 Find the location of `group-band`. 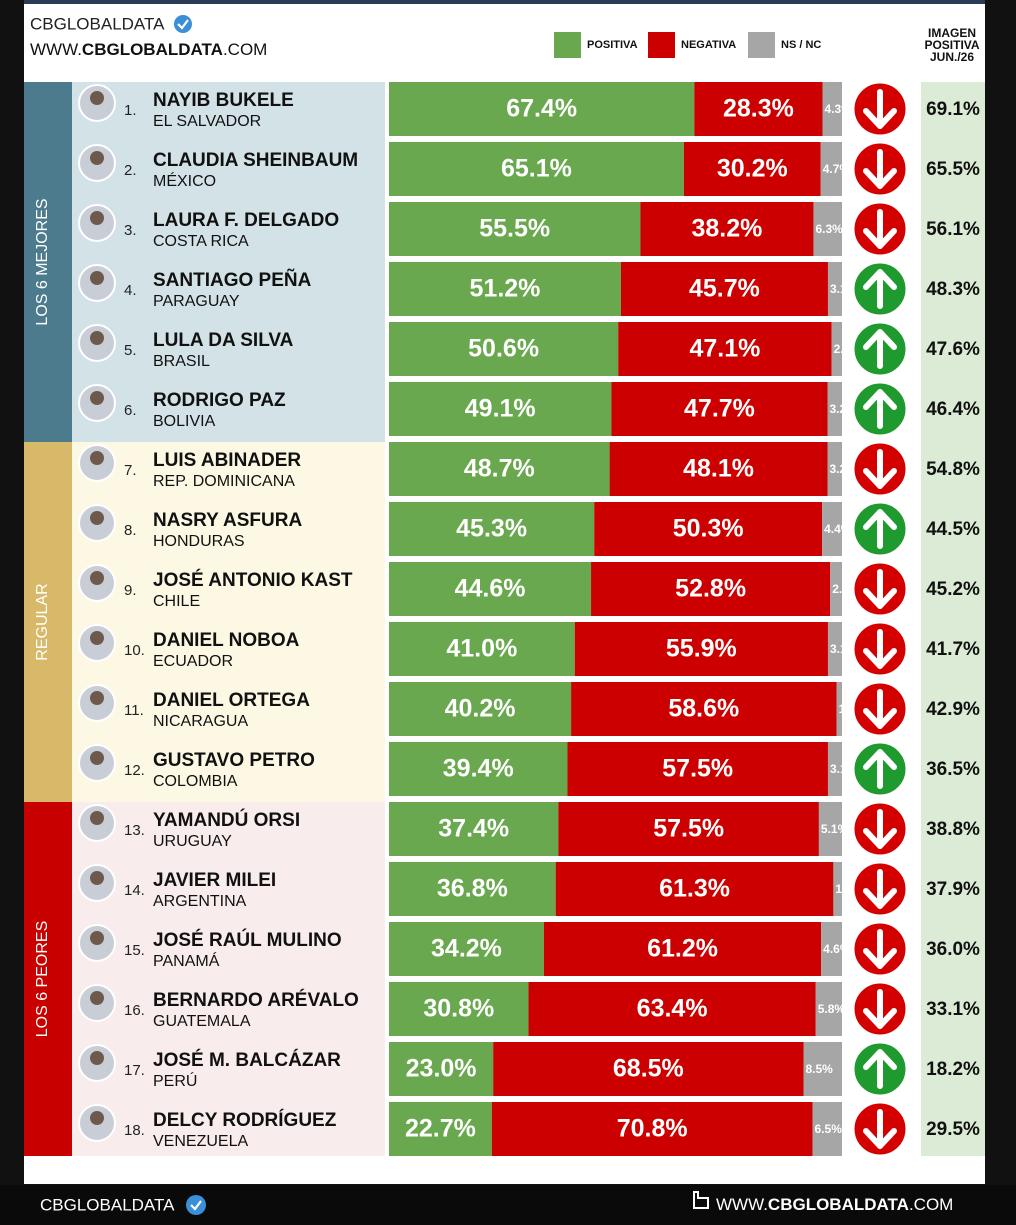

group-band is located at coordinates (48, 979).